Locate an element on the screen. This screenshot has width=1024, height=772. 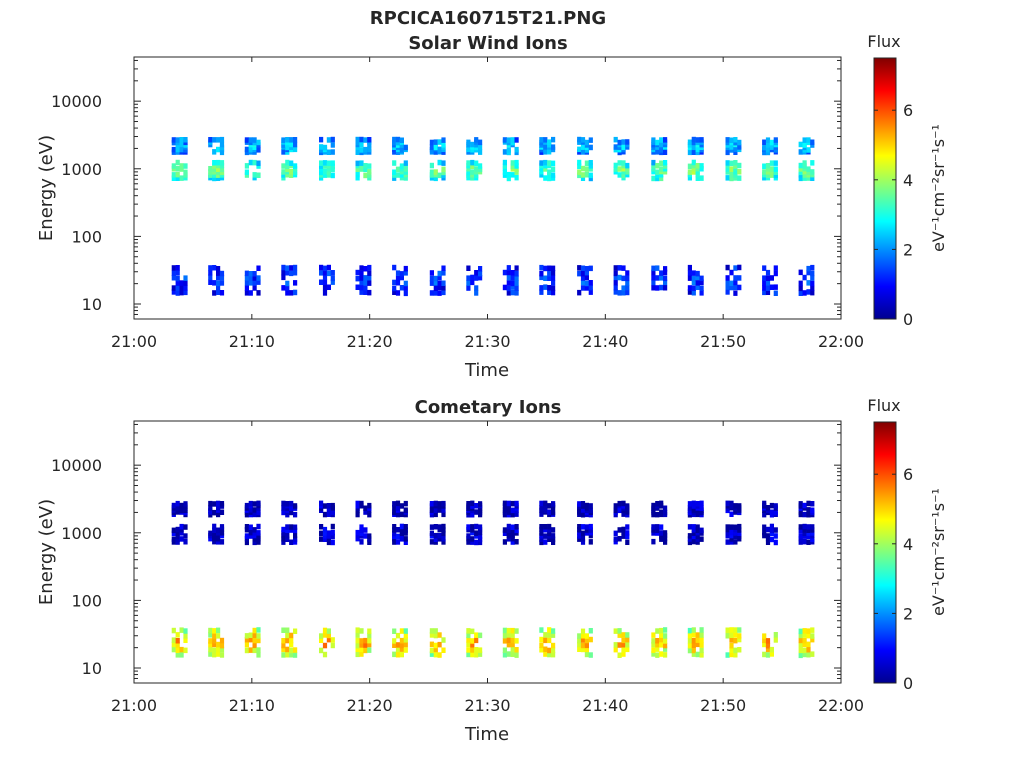
colorbar-tick-label: 2 is located at coordinates (908, 249).